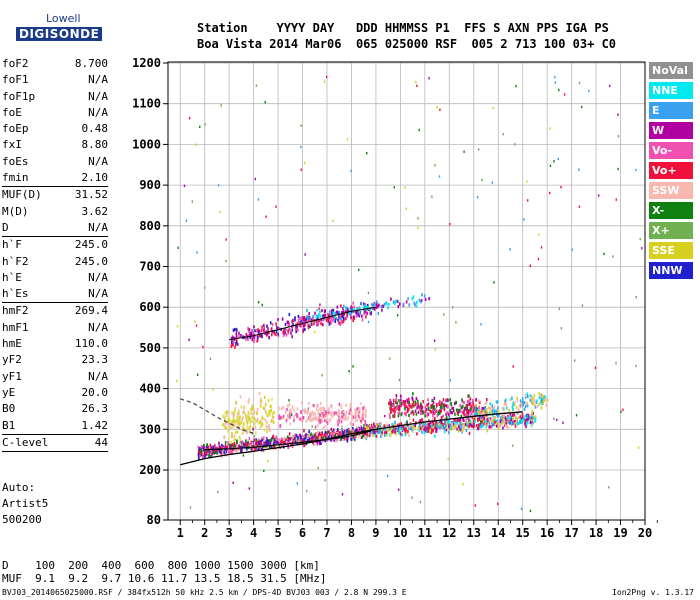 This screenshot has height=600, width=700. Describe the element at coordinates (150, 185) in the screenshot. I see `y-tick-label: 900` at that location.